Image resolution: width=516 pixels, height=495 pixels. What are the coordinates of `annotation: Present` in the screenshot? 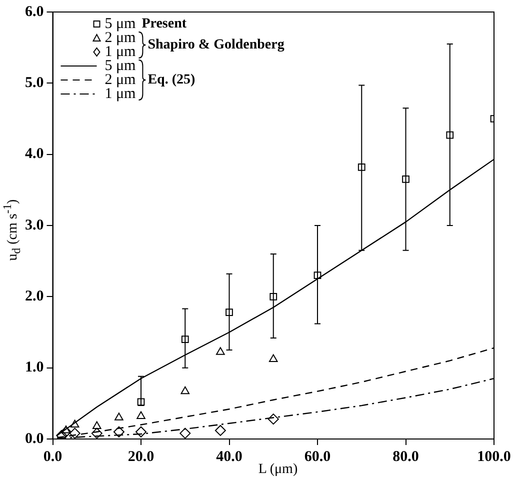 It's located at (164, 24).